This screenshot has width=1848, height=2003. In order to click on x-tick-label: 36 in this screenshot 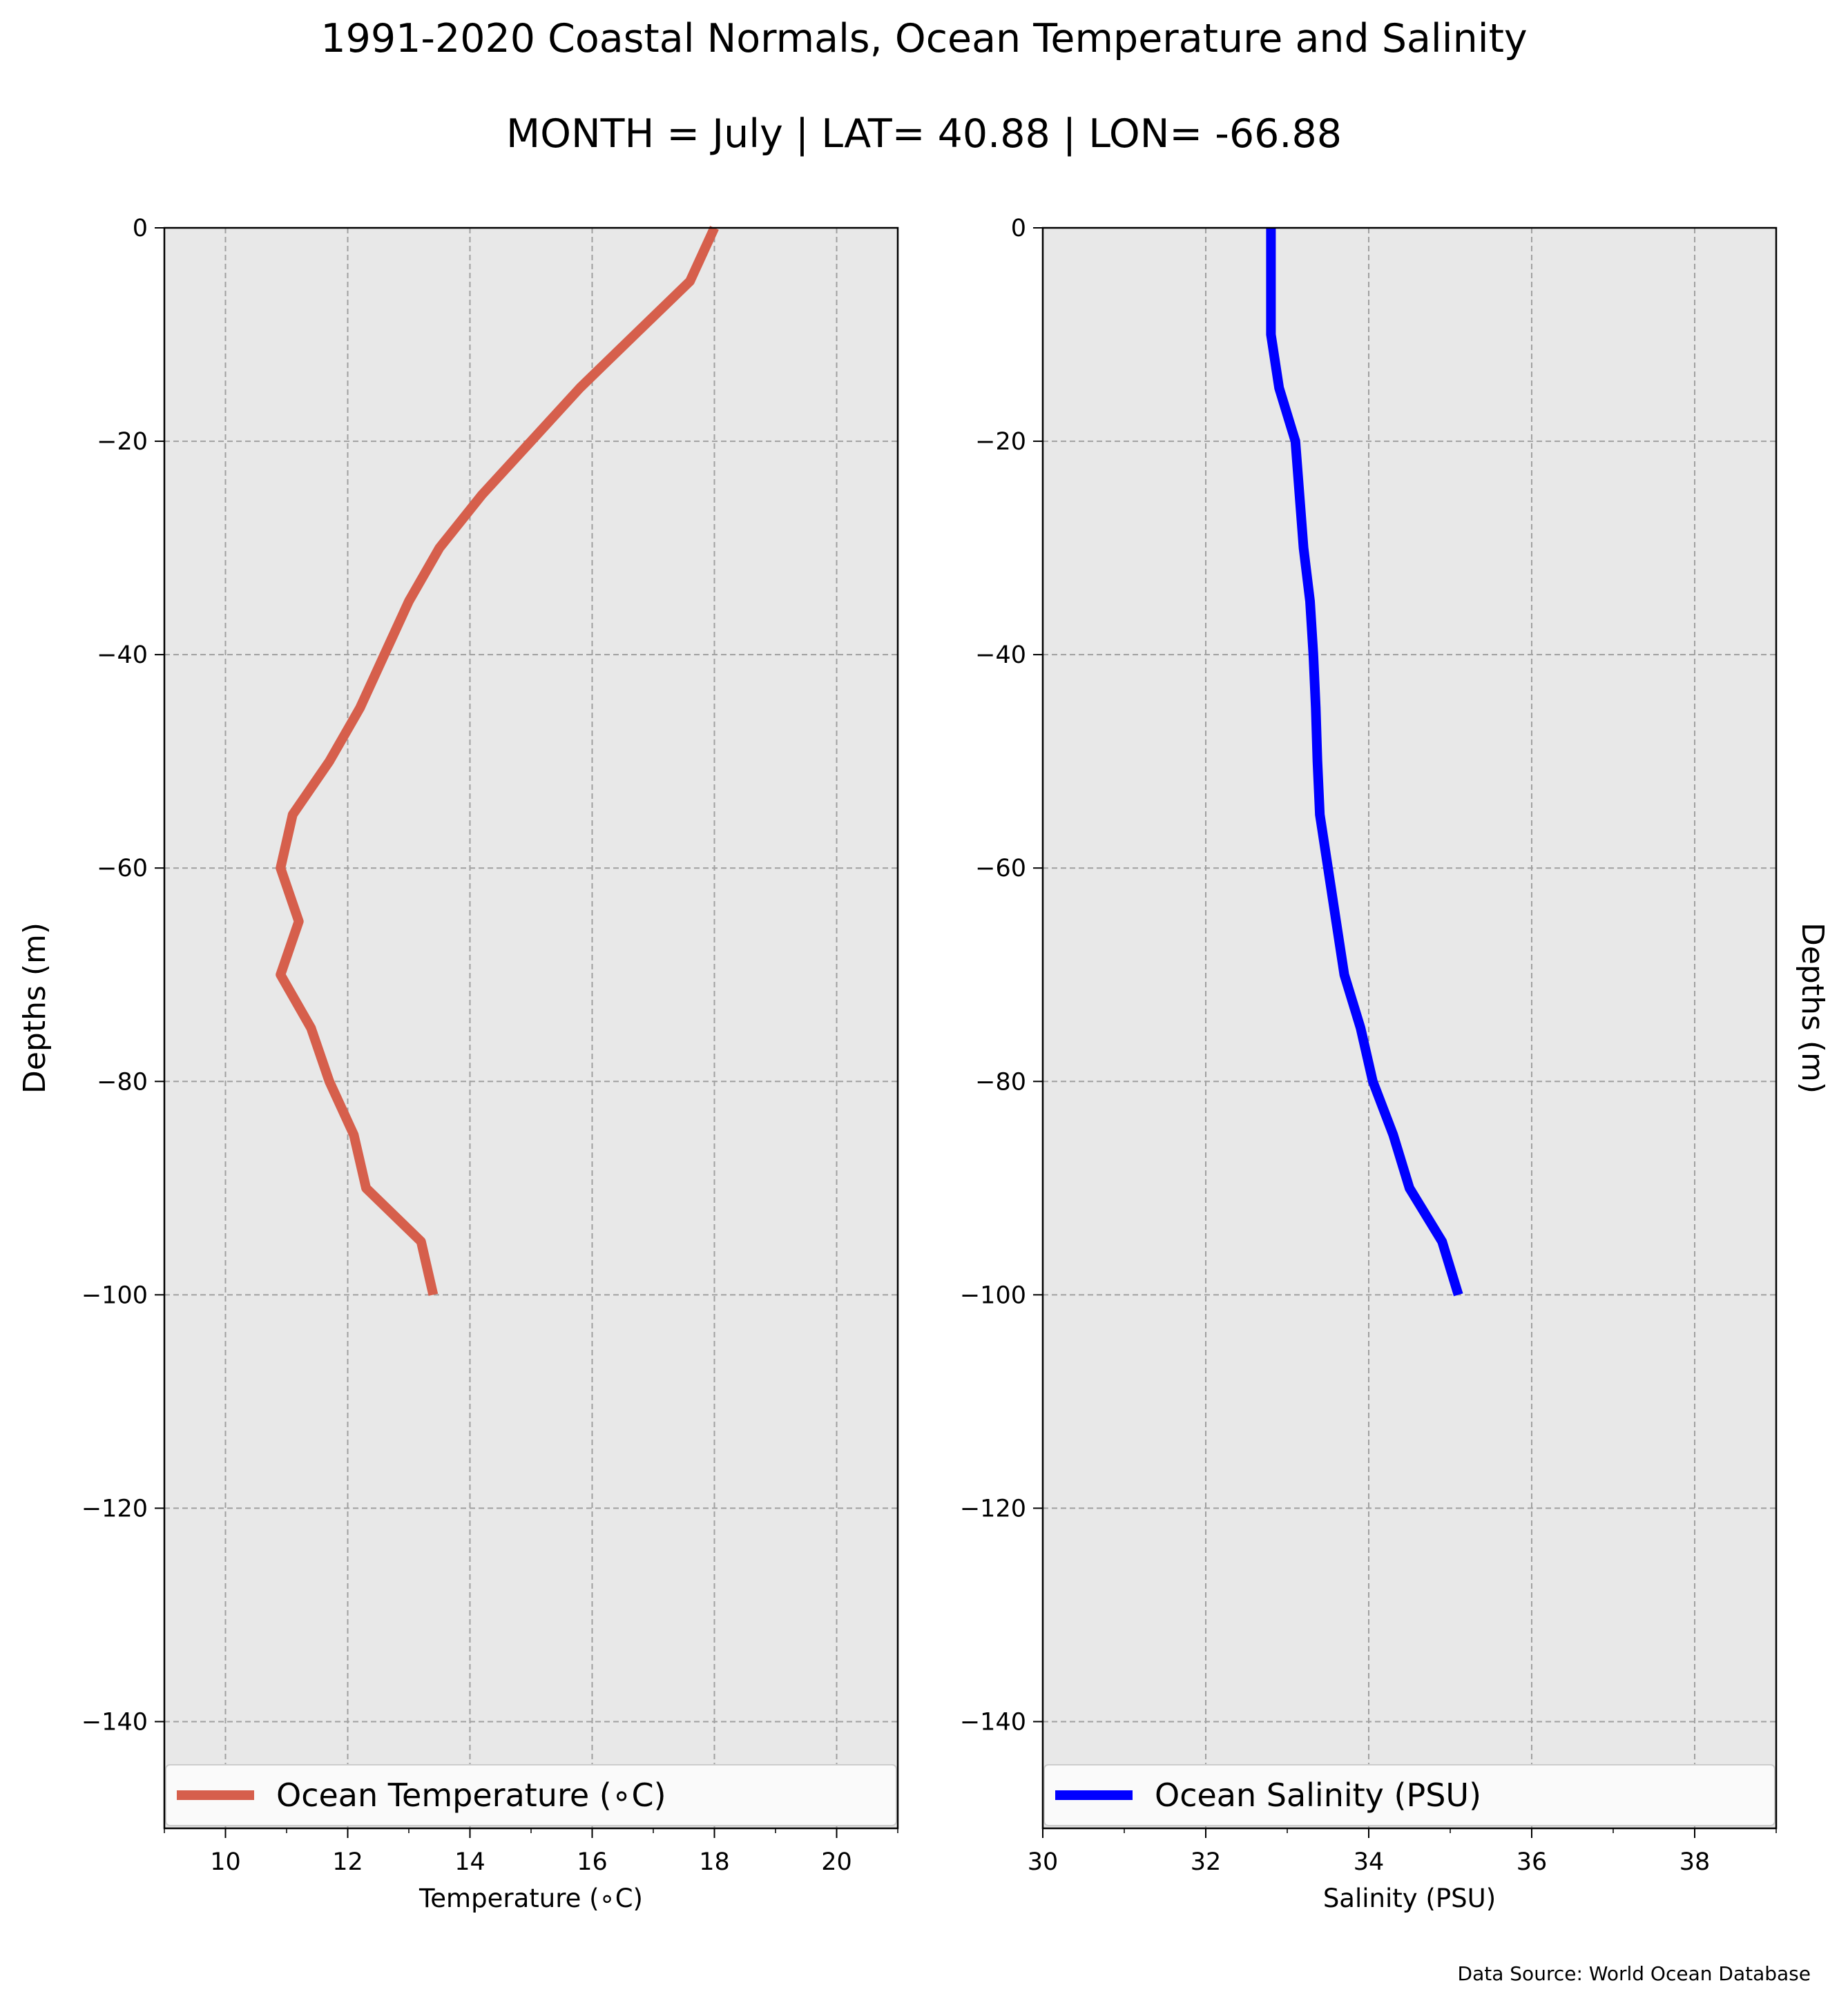, I will do `click(1532, 1862)`.